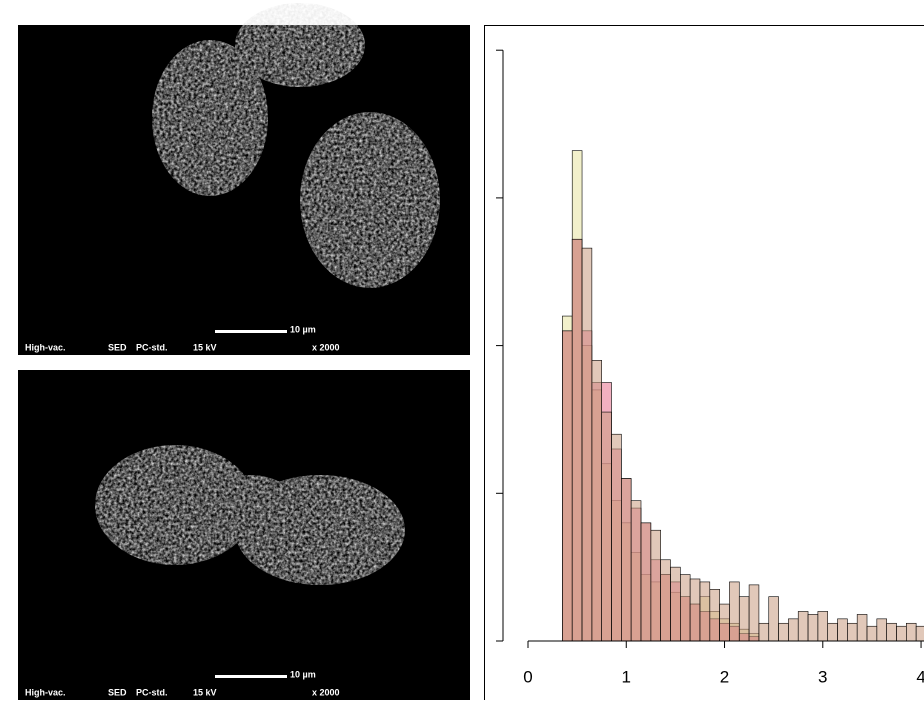 The image size is (924, 705). I want to click on x-tick-label: 1, so click(626, 676).